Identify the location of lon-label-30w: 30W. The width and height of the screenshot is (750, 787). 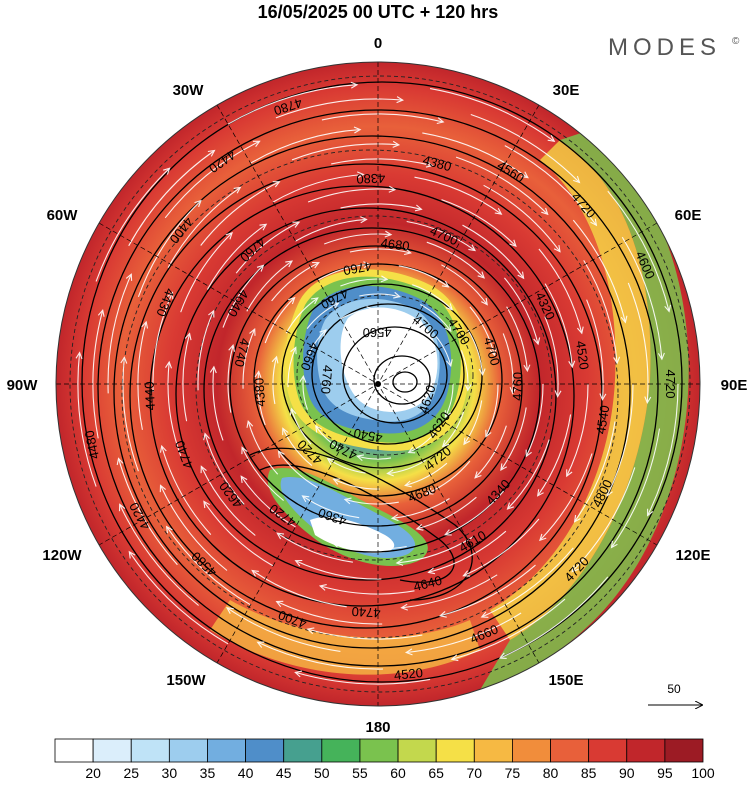
(189, 90).